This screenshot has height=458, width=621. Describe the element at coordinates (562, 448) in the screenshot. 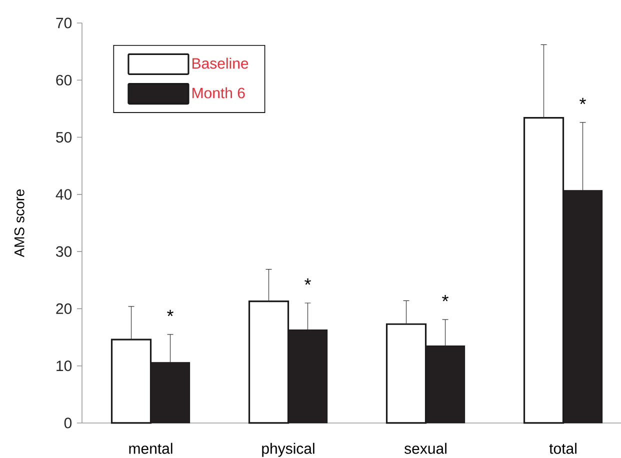

I see `x-tick-label: total` at that location.